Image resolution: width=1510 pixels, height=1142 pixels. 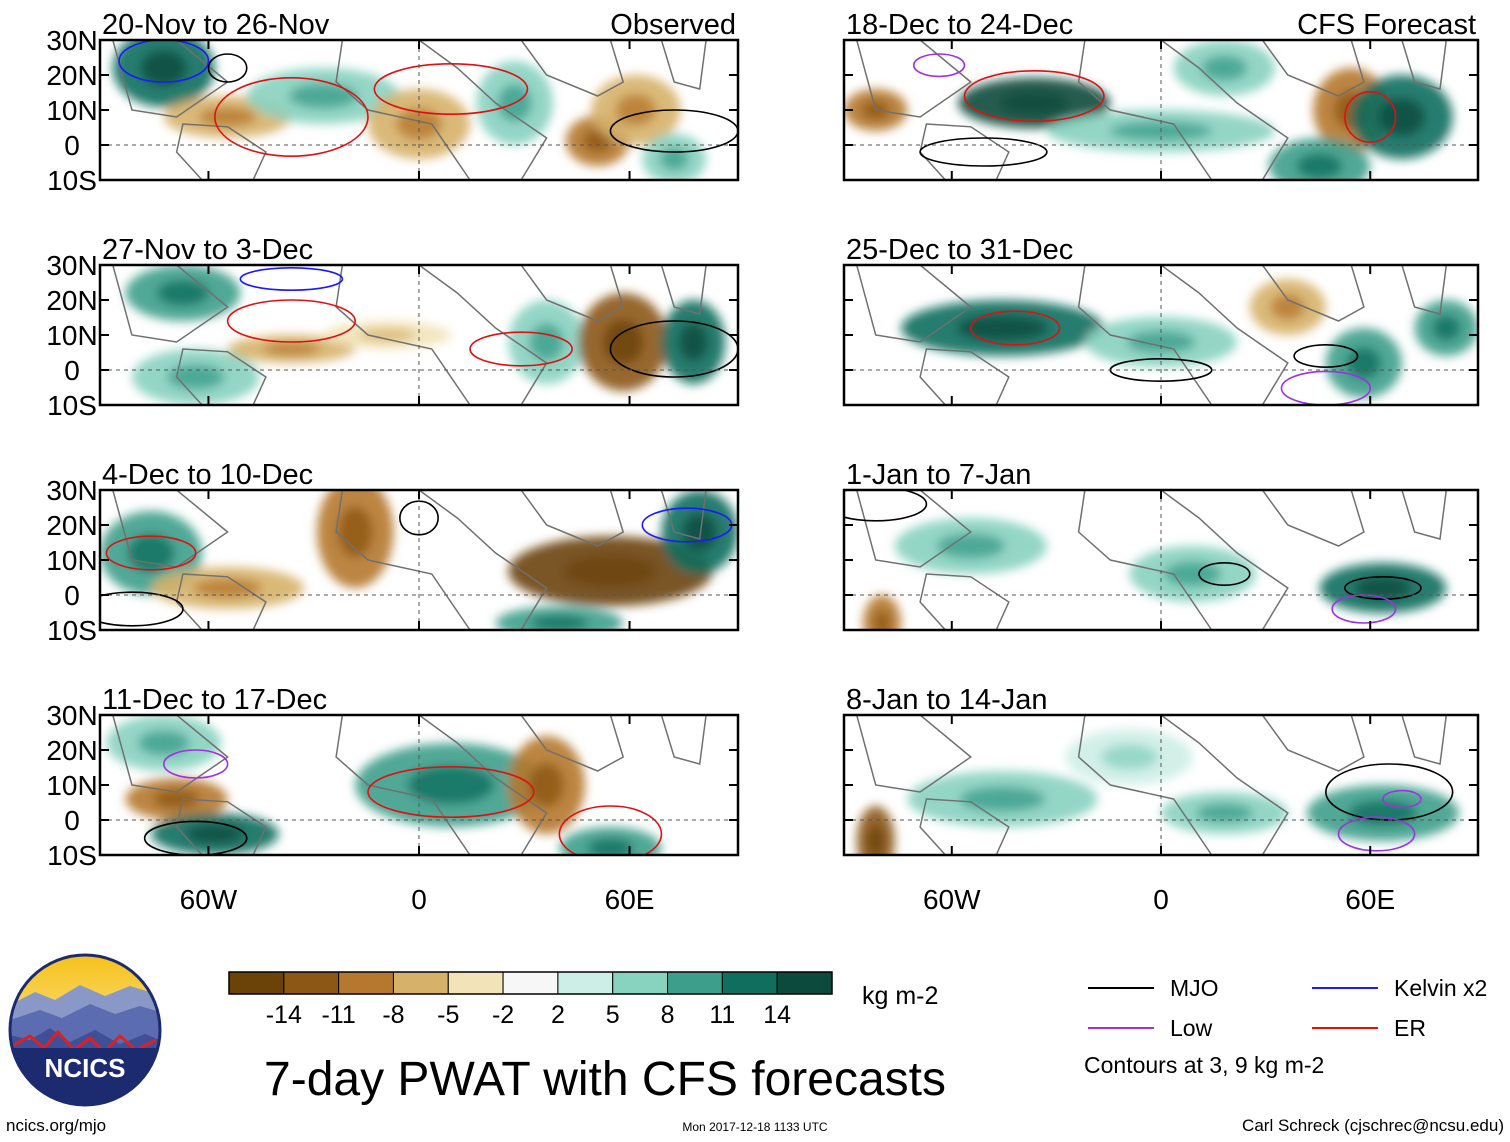 I want to click on map-panel: 8-Jan to 14-Jan 60W 0 60E, so click(x=1161, y=799).